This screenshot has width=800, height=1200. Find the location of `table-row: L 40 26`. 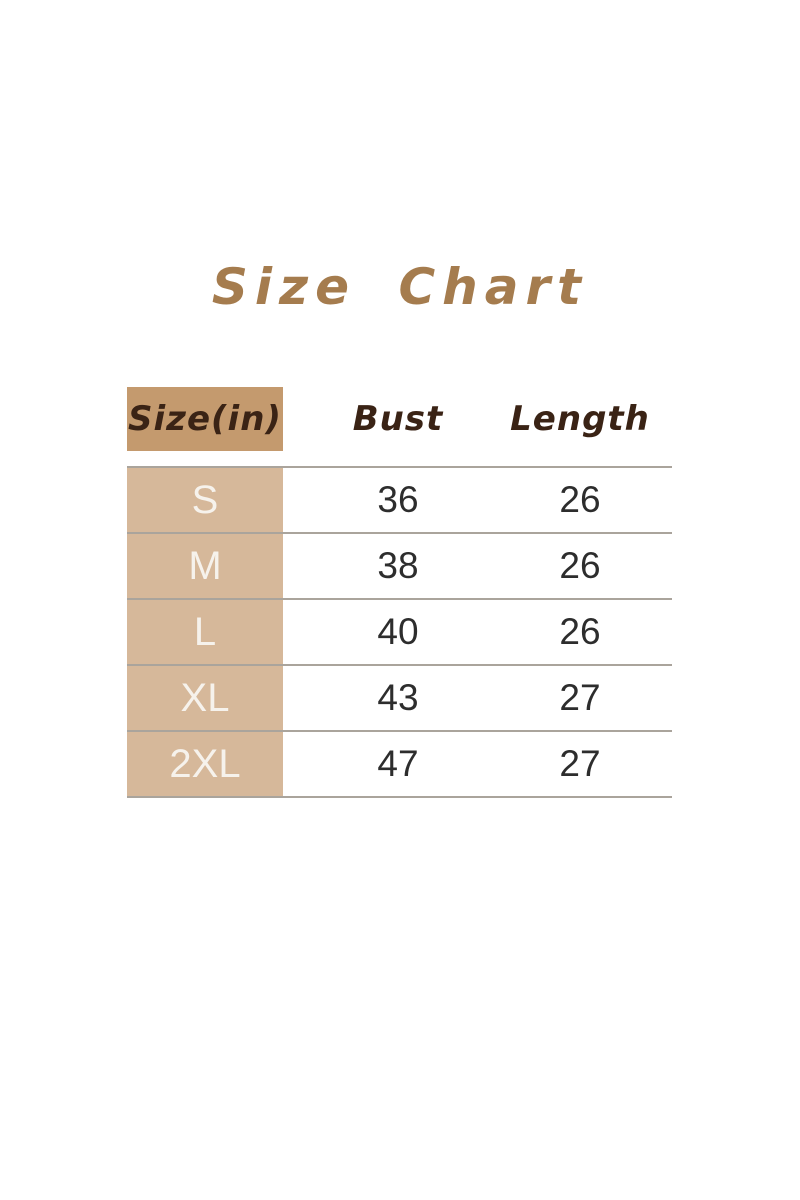

table-row: L 40 26 is located at coordinates (399, 631).